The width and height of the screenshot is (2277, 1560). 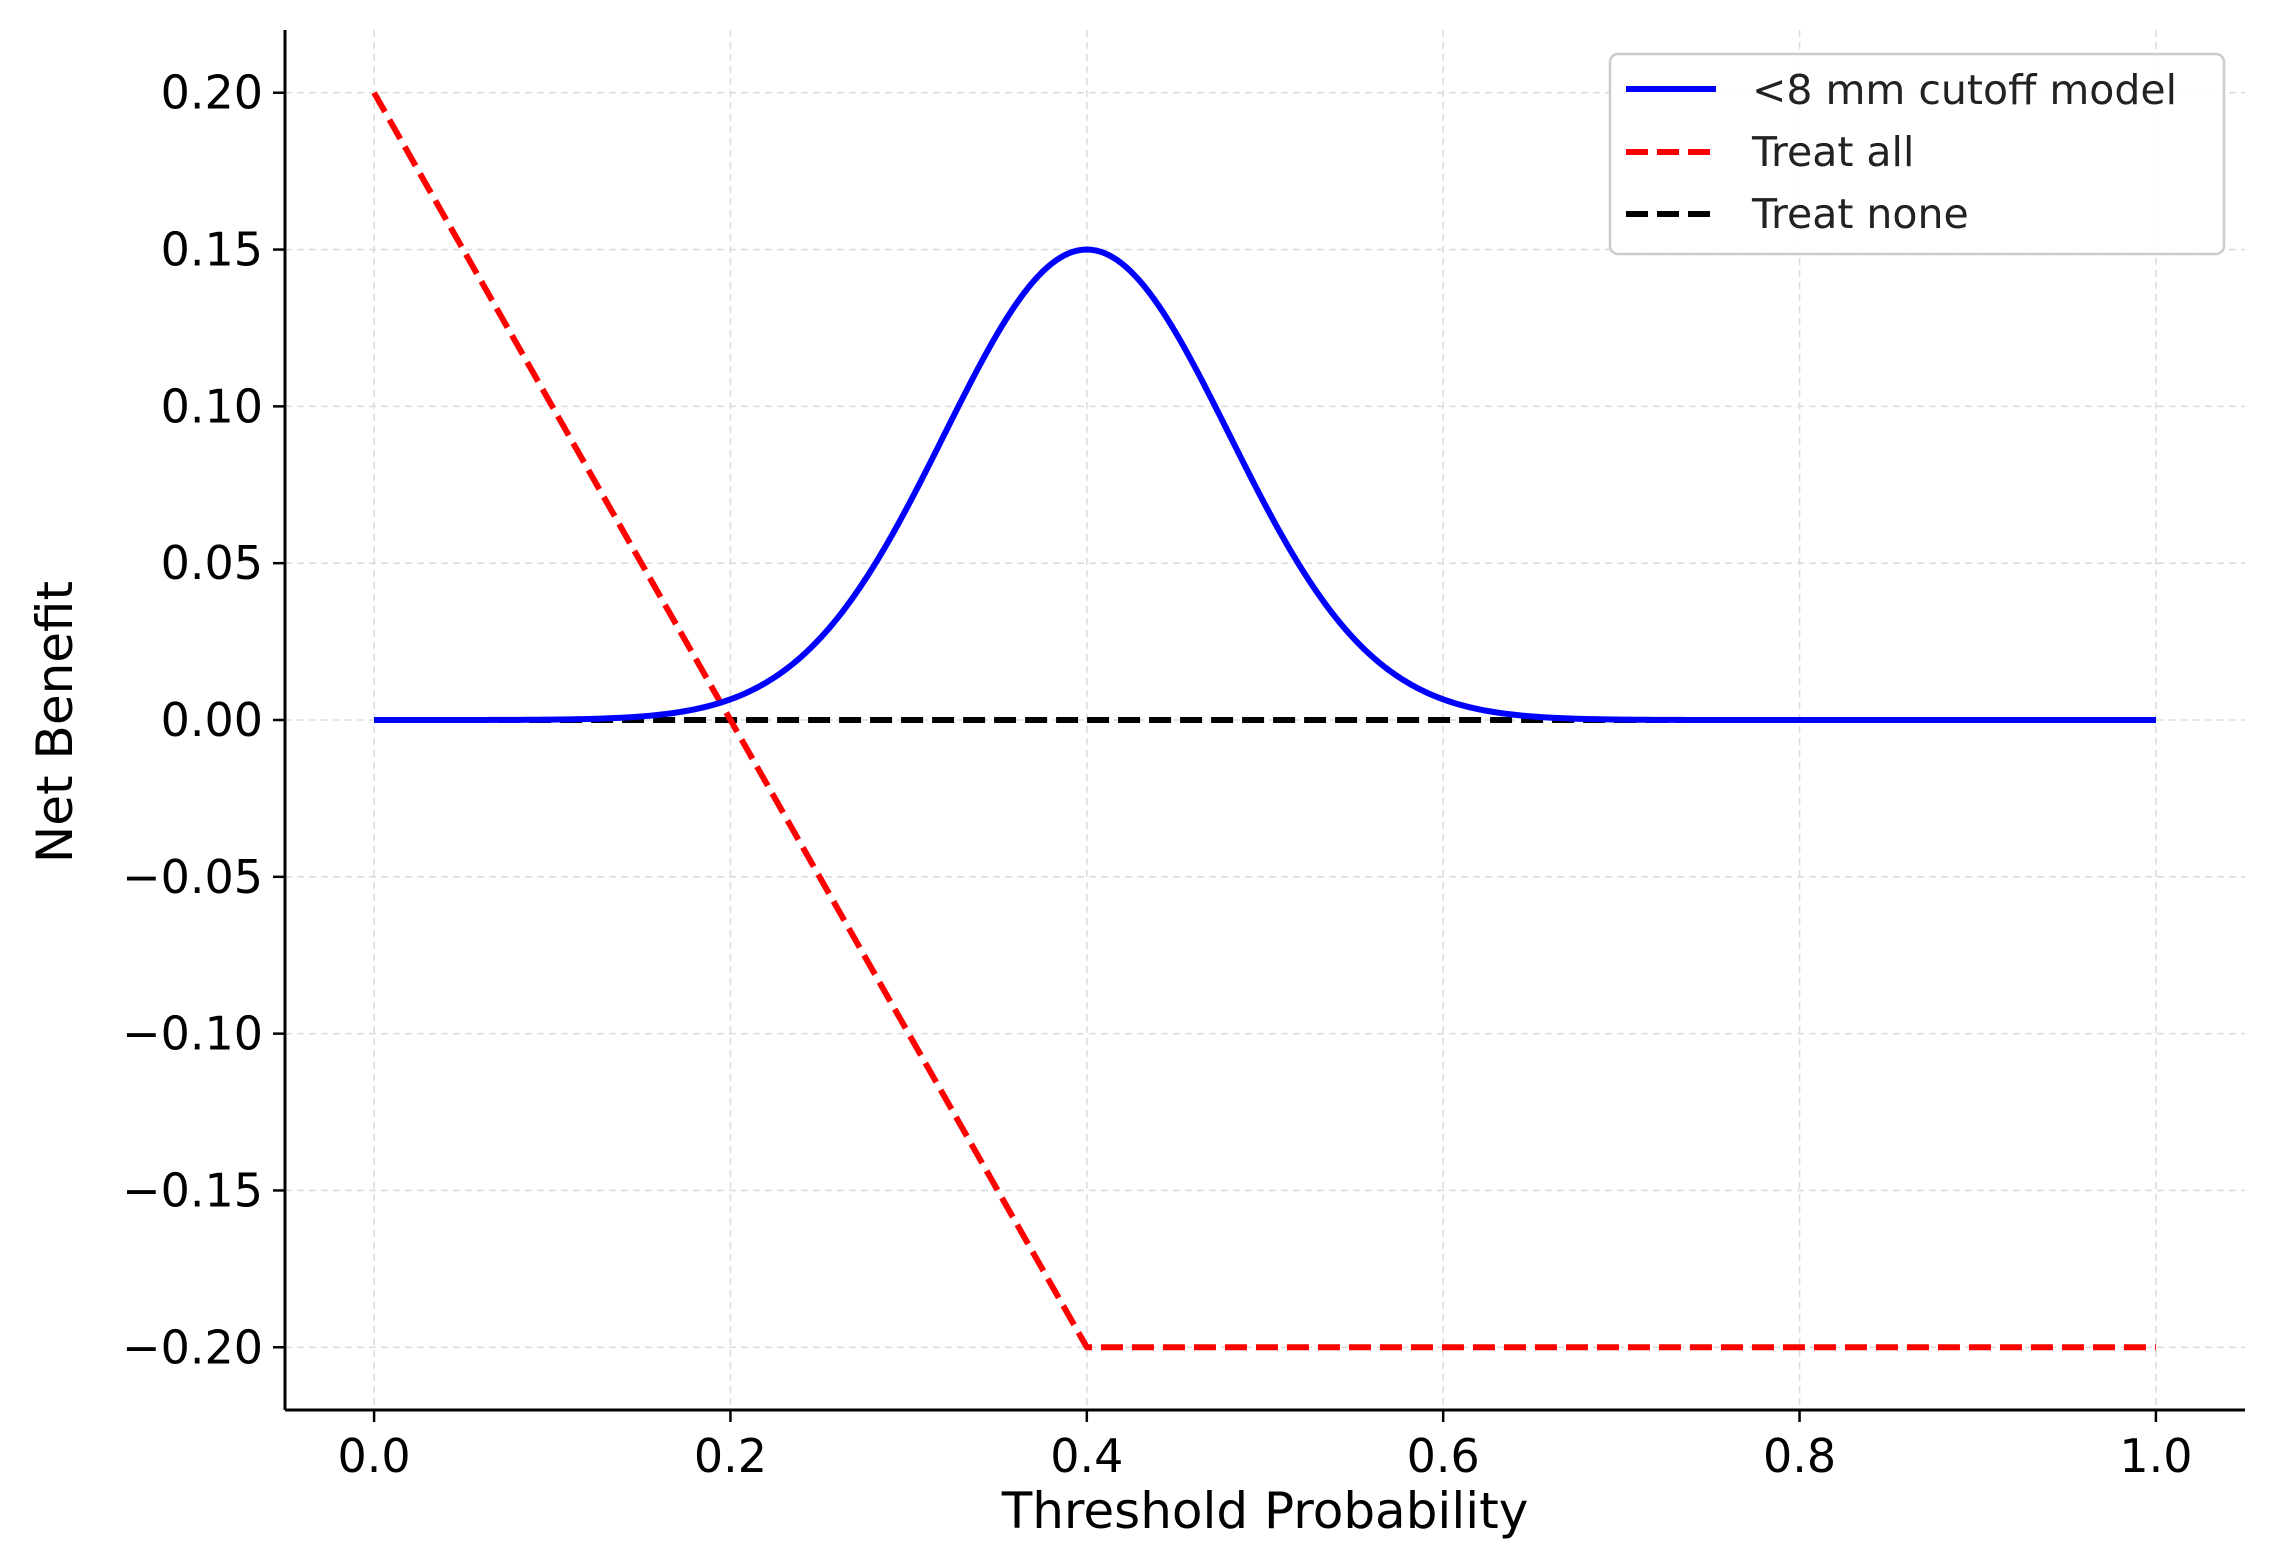 I want to click on y-tick-label: 0.00, so click(x=212, y=720).